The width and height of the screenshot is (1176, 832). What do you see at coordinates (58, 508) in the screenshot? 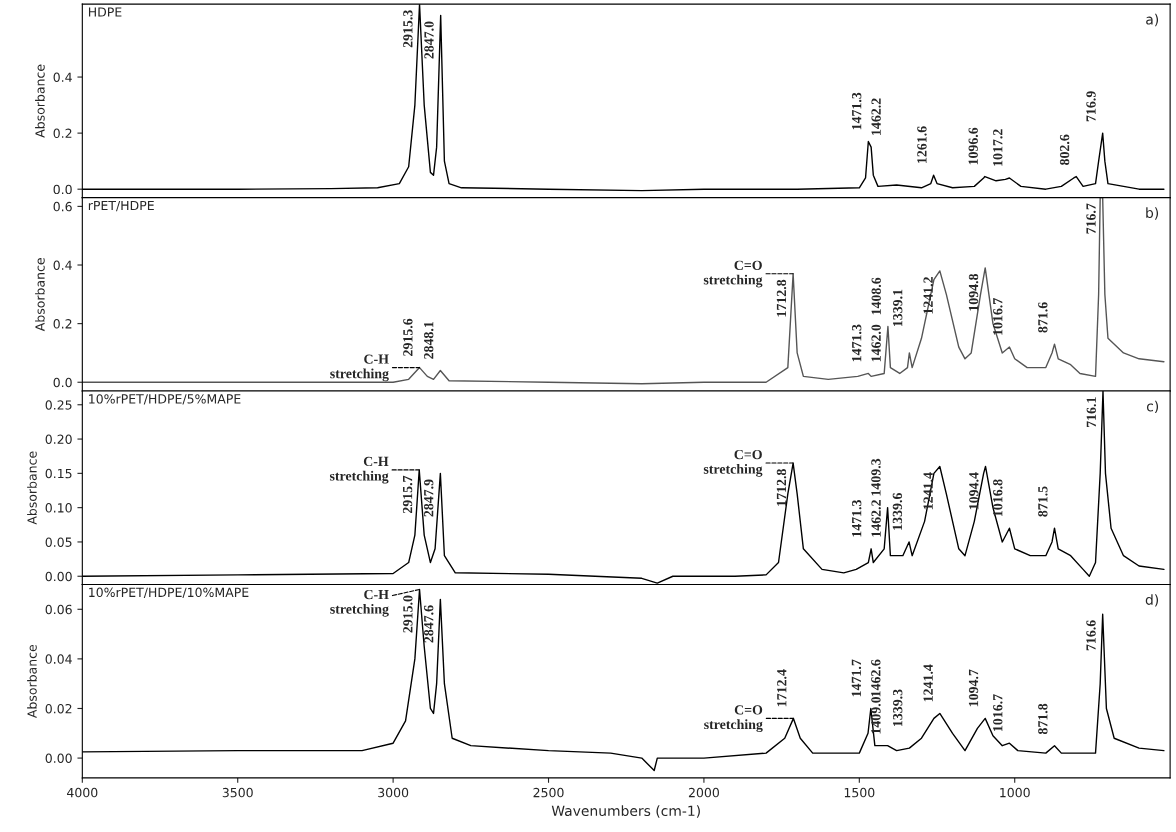
I see `y-tick-label: 0.10` at bounding box center [58, 508].